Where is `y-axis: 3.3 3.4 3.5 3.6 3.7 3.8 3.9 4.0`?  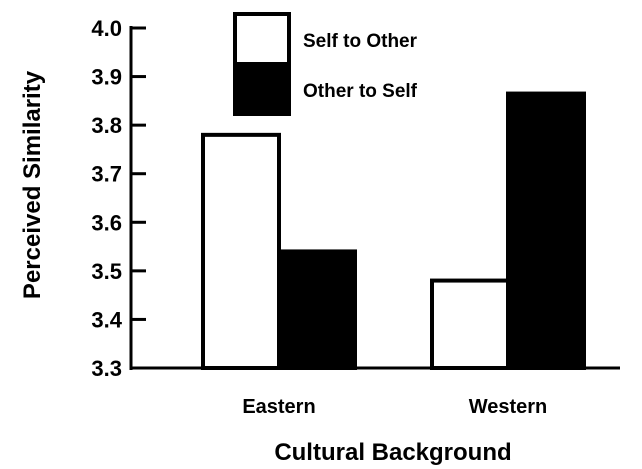 y-axis: 3.3 3.4 3.5 3.6 3.7 3.8 3.9 4.0 is located at coordinates (118, 198).